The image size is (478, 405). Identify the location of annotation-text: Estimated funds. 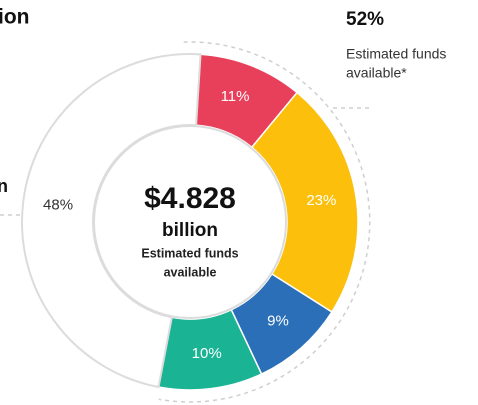
(396, 54).